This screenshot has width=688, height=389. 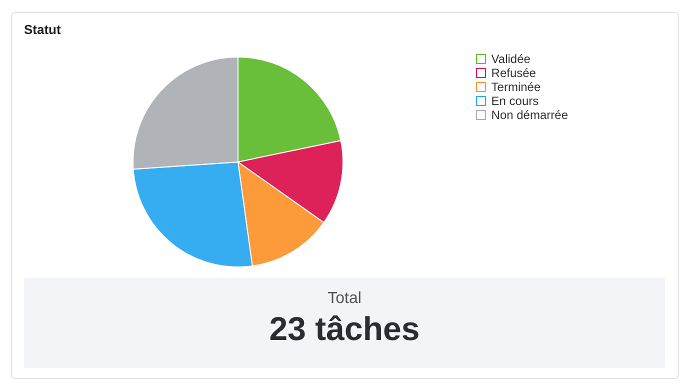 I want to click on legend-label: Non démarrée, so click(x=529, y=115).